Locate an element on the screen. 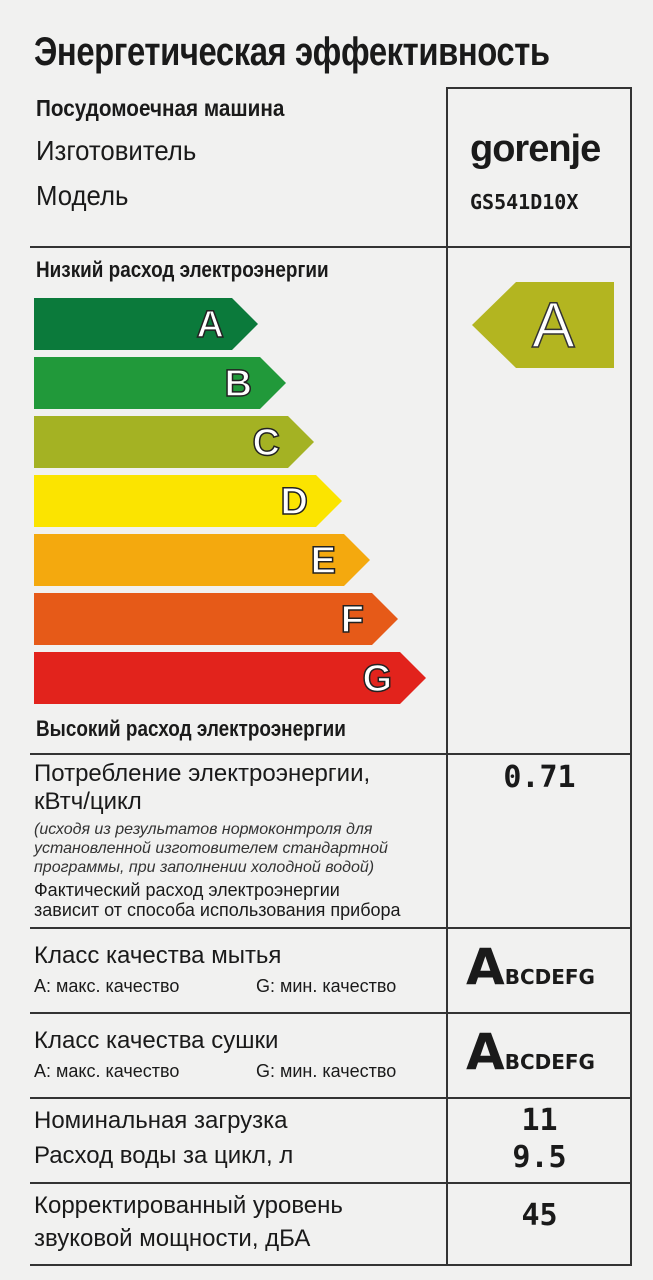 The height and width of the screenshot is (1280, 653). consumption-info: зависит от способа использования прибора is located at coordinates (217, 910).